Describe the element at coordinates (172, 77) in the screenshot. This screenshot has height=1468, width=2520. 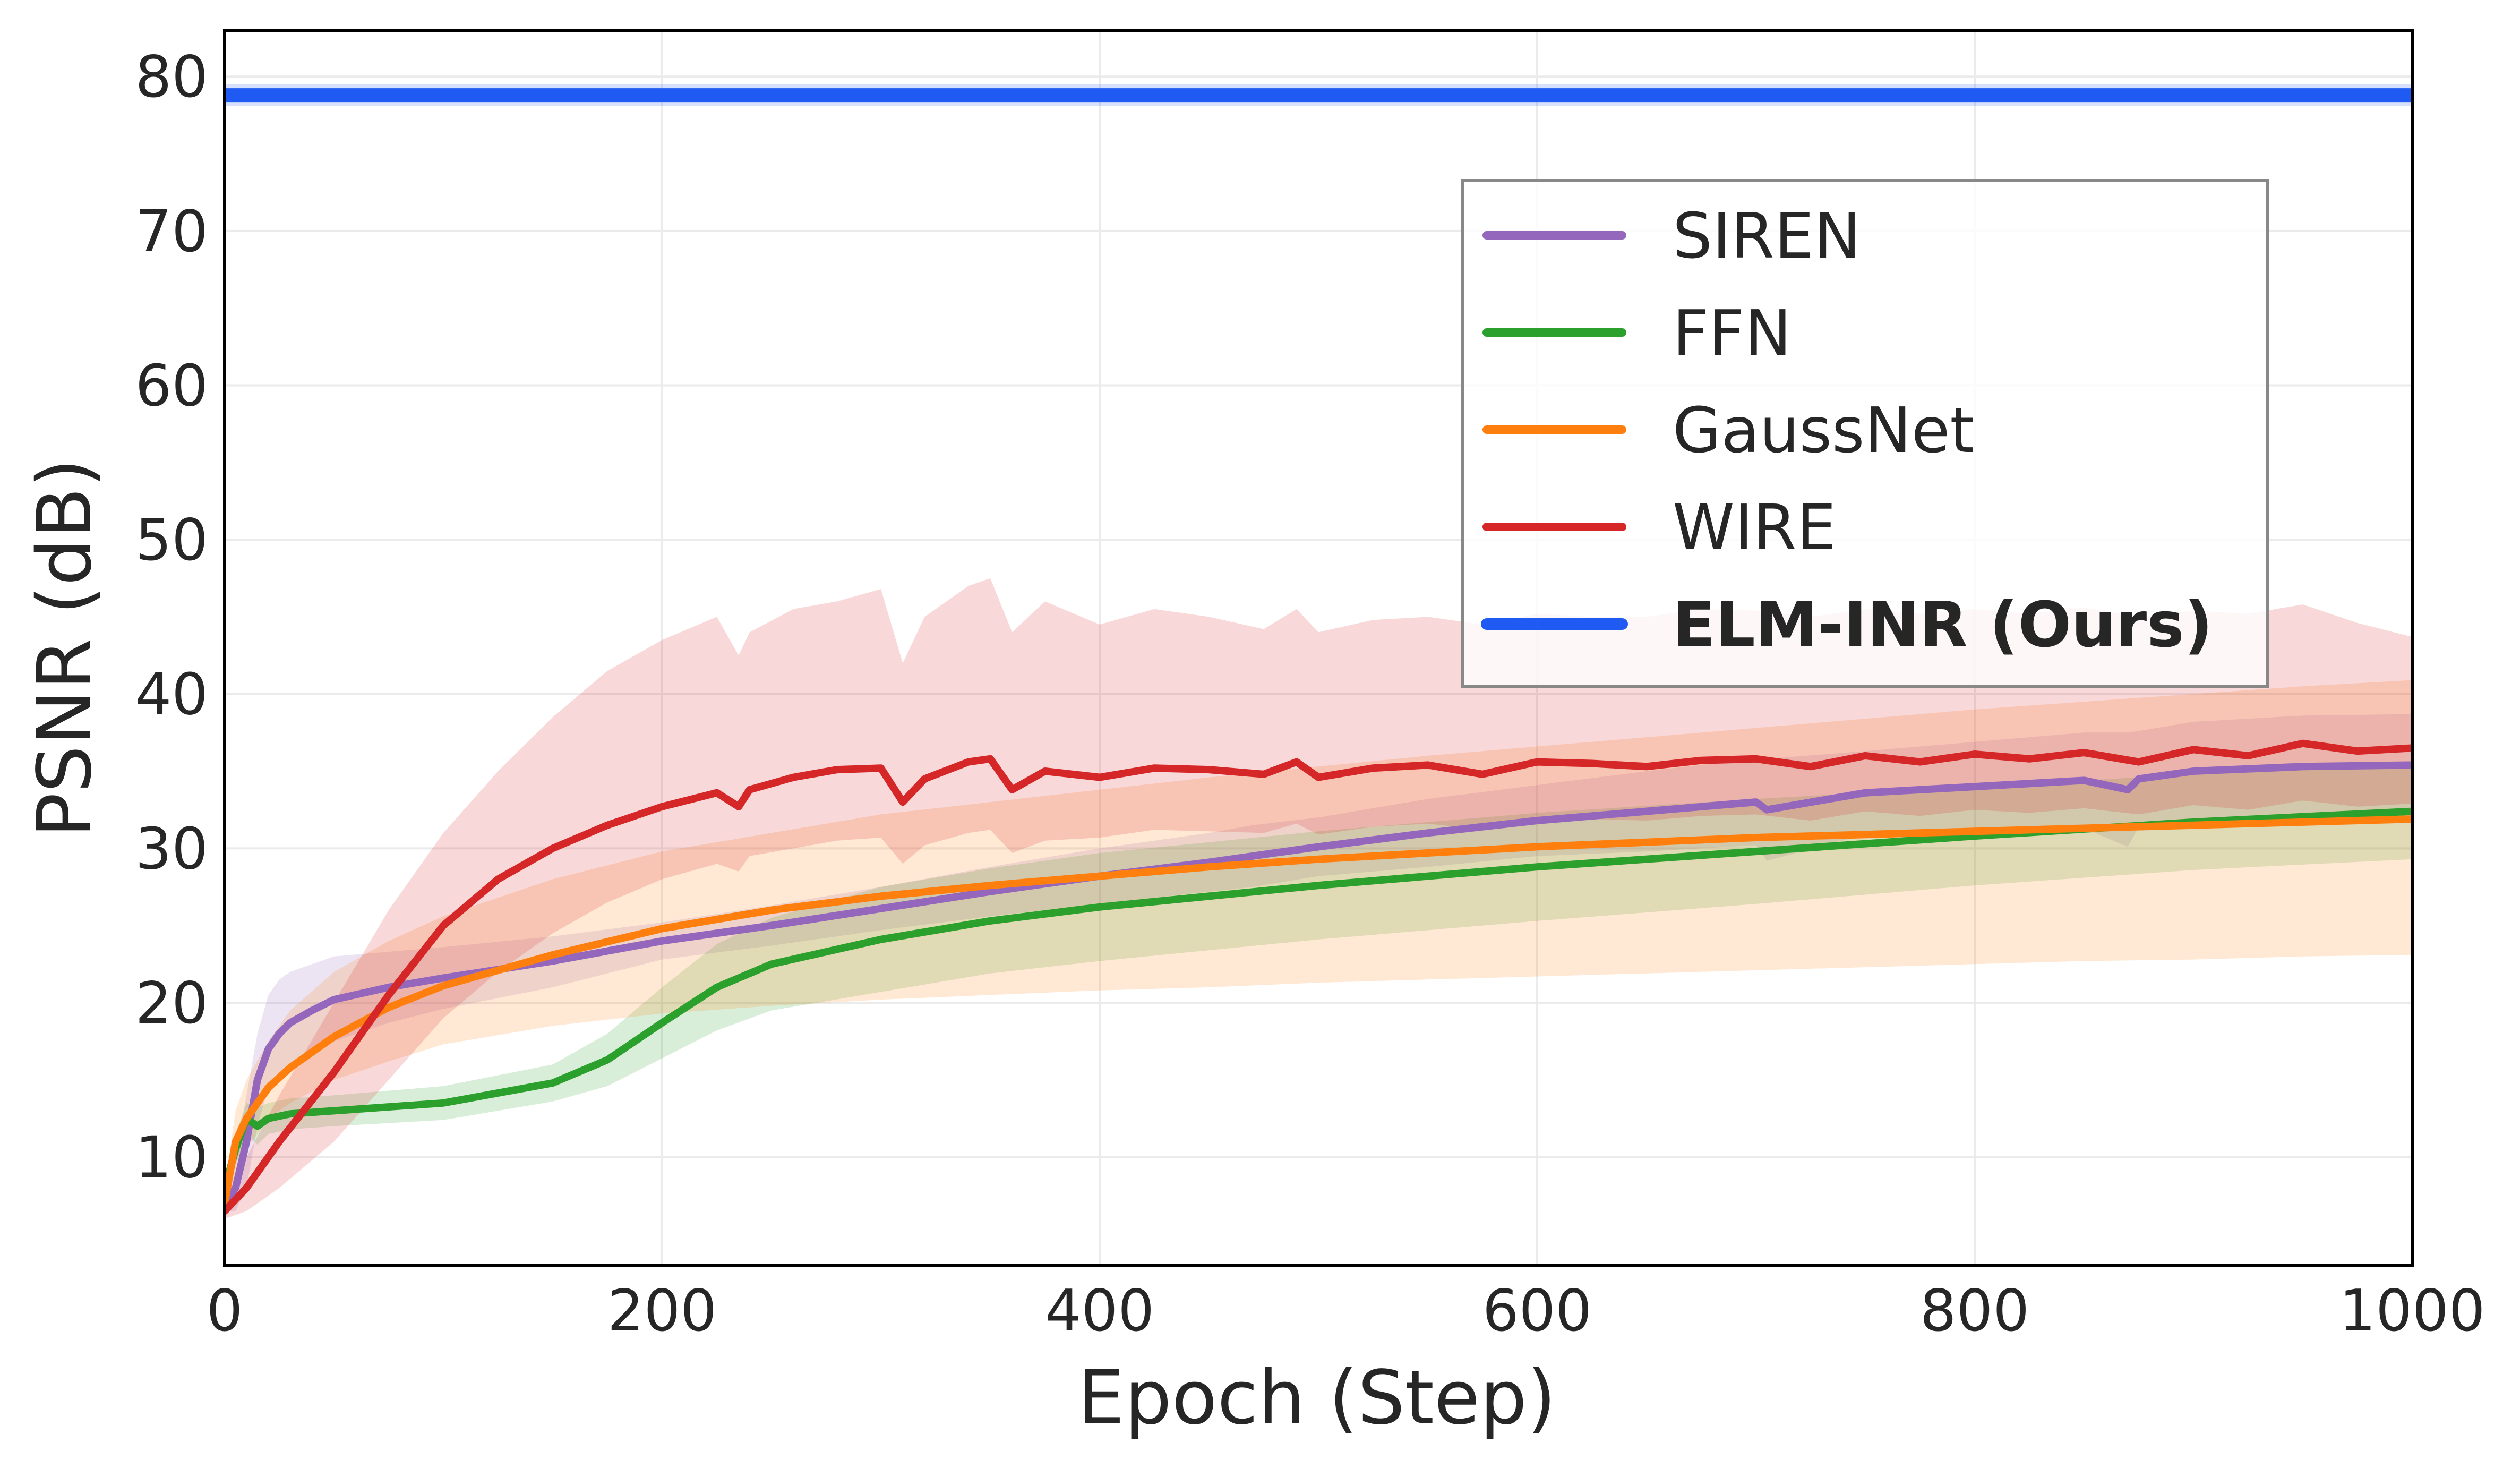
I see `y-tick-label: 80` at that location.